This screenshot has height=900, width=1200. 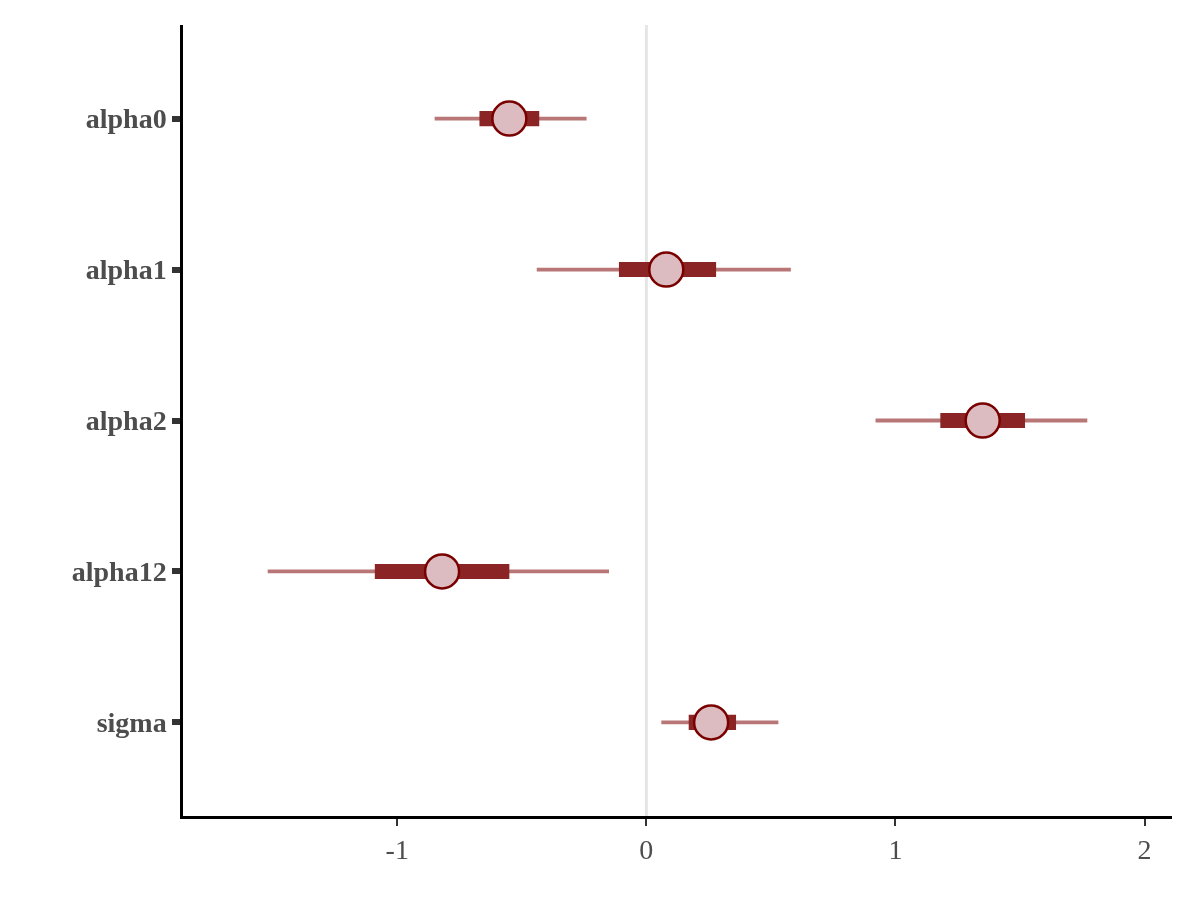 What do you see at coordinates (119, 572) in the screenshot?
I see `y-tick-label: alpha12` at bounding box center [119, 572].